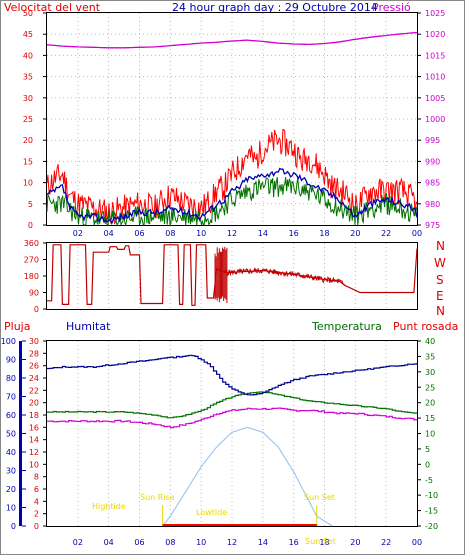 Image resolution: width=465 pixels, height=555 pixels. I want to click on x-tick-label-top: 18, so click(324, 233).